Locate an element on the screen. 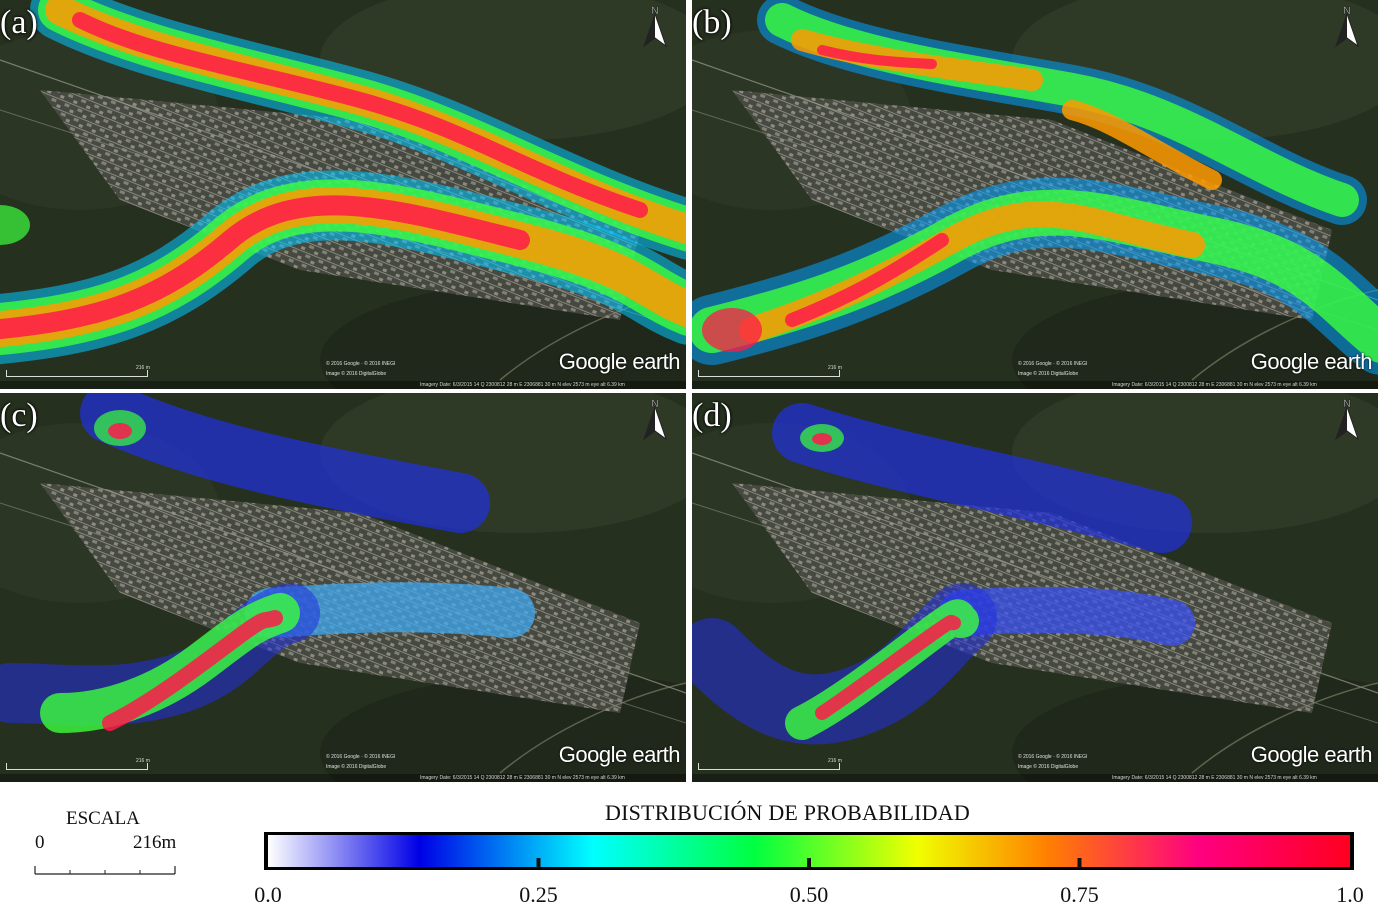 The width and height of the screenshot is (1380, 908). legend-title: DISTRIBUCIÓN DE PROBABILIDAD is located at coordinates (787, 812).